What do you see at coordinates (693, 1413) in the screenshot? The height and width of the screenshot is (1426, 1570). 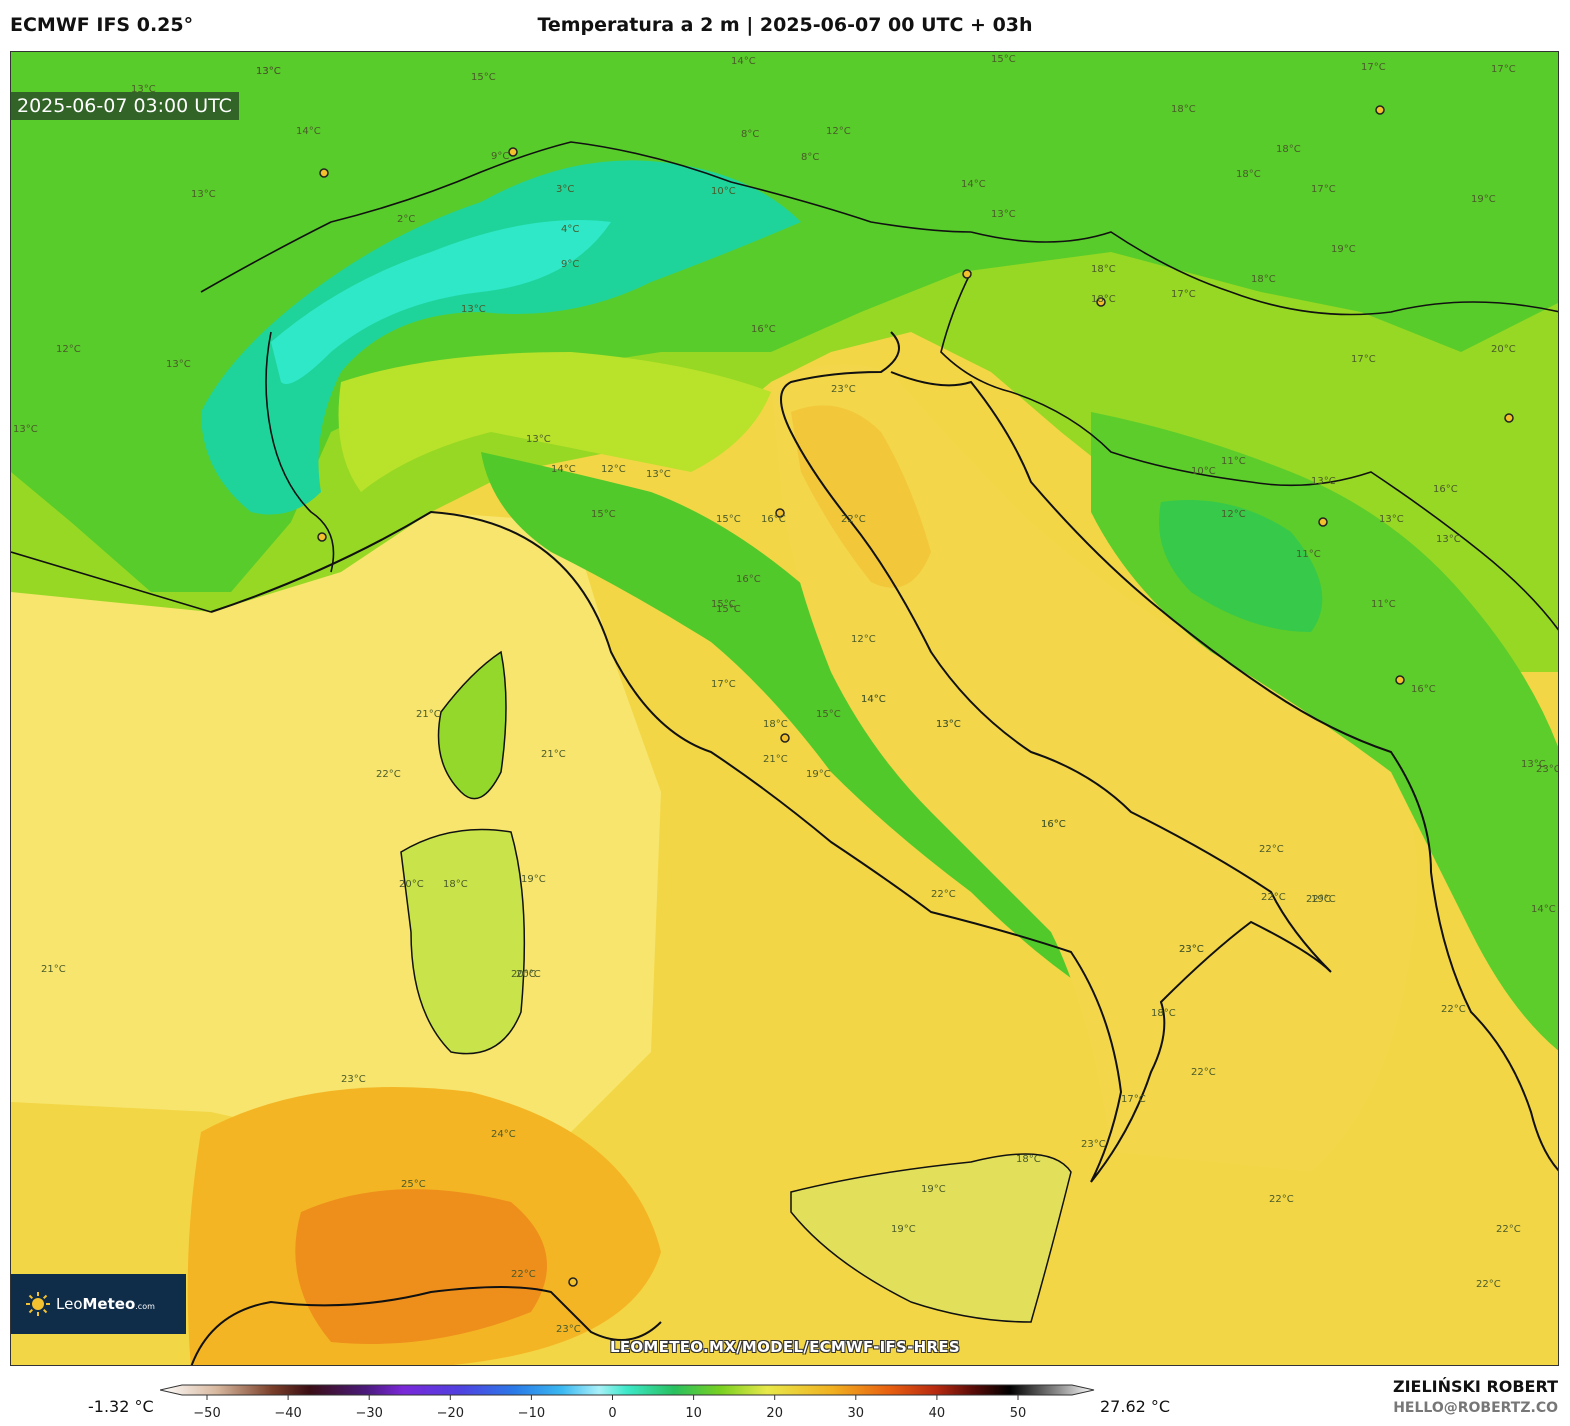 I see `colorbar-tick-label: 10` at bounding box center [693, 1413].